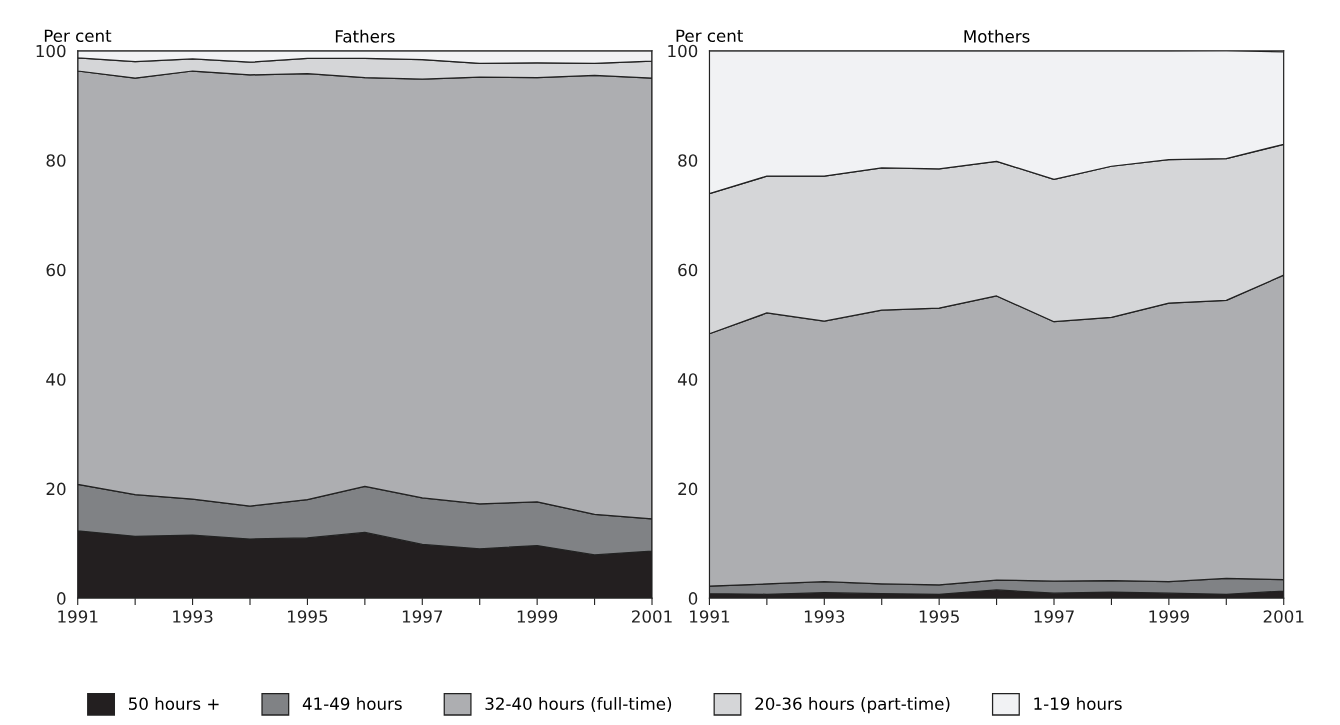  Describe the element at coordinates (352, 703) in the screenshot. I see `legend-label: 41-49 hours` at that location.